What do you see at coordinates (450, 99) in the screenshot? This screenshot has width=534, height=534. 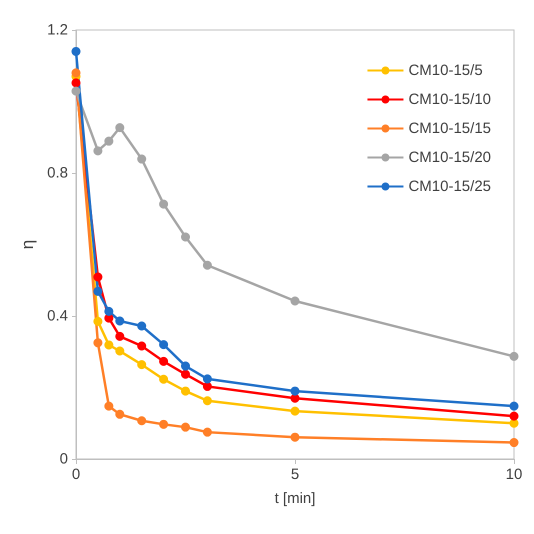 I see `legend-label: CM10-15/10` at bounding box center [450, 99].